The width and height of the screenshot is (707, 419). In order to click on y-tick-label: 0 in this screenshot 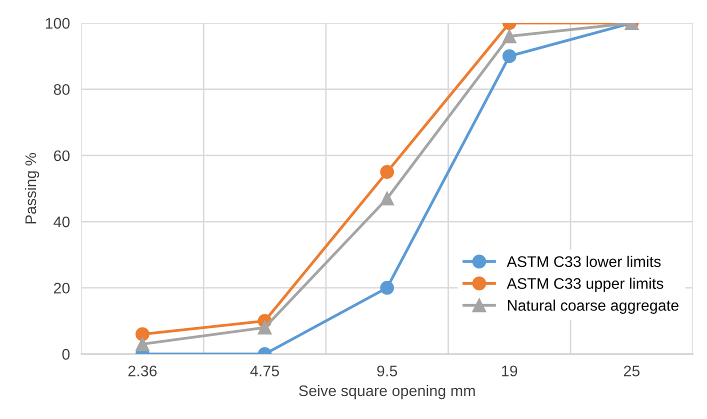, I will do `click(66, 354)`.